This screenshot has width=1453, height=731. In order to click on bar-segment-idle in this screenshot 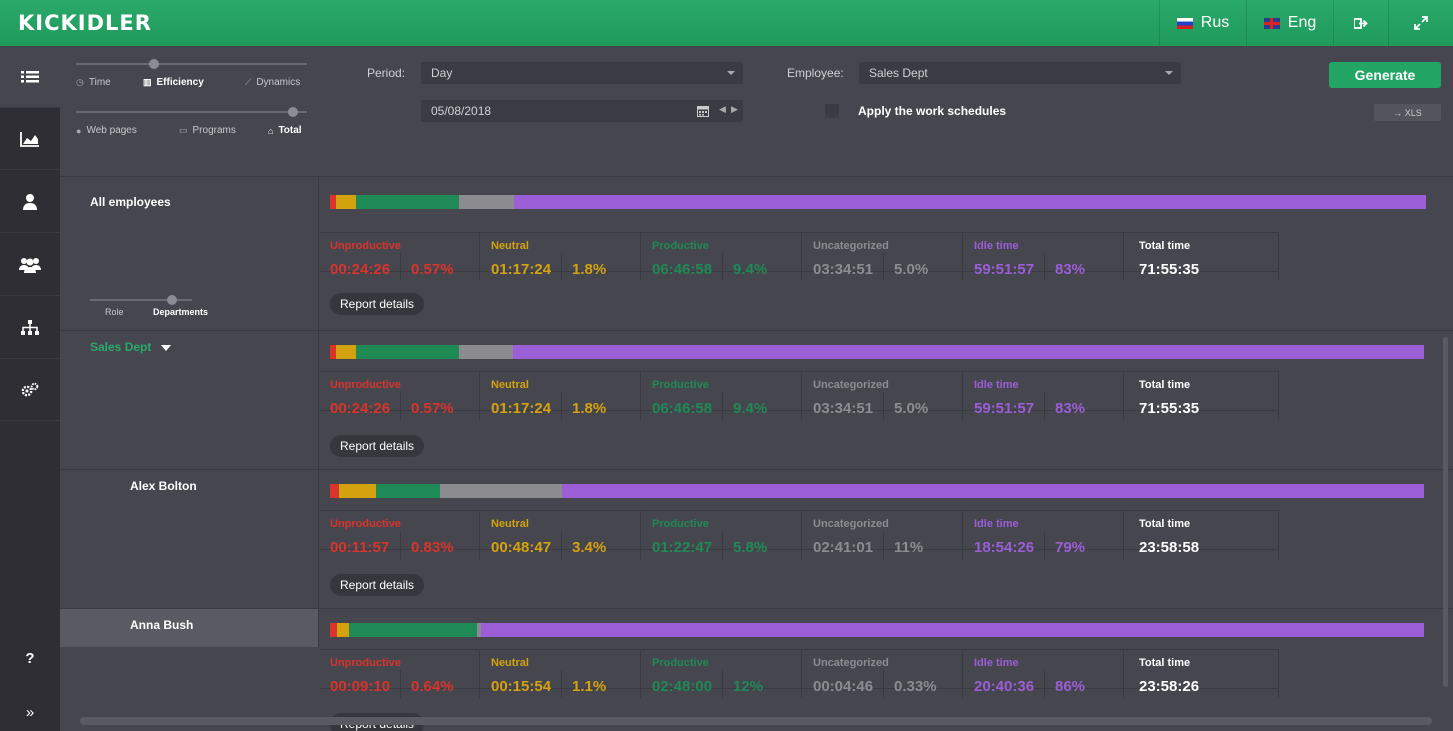, I will do `click(952, 630)`.